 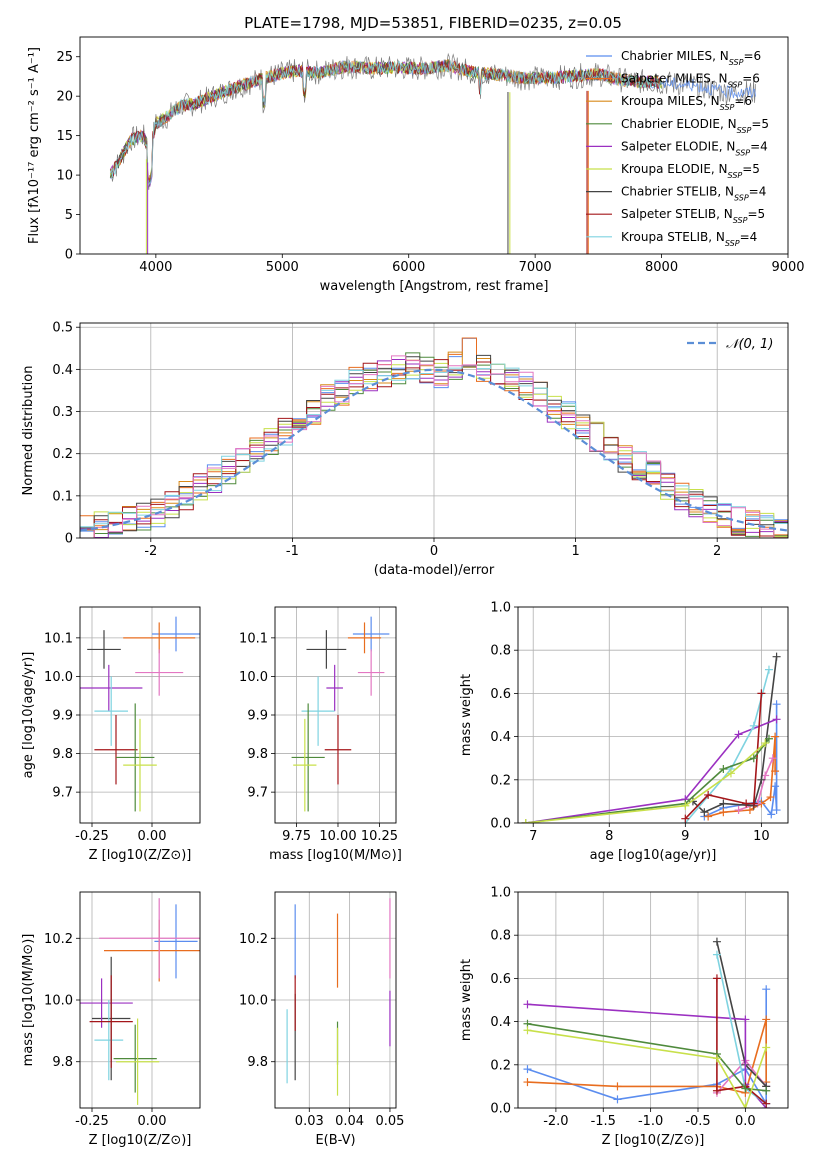 What do you see at coordinates (693, 216) in the screenshot?
I see `legend-label: Salpeter STELIB, NSSP=5` at bounding box center [693, 216].